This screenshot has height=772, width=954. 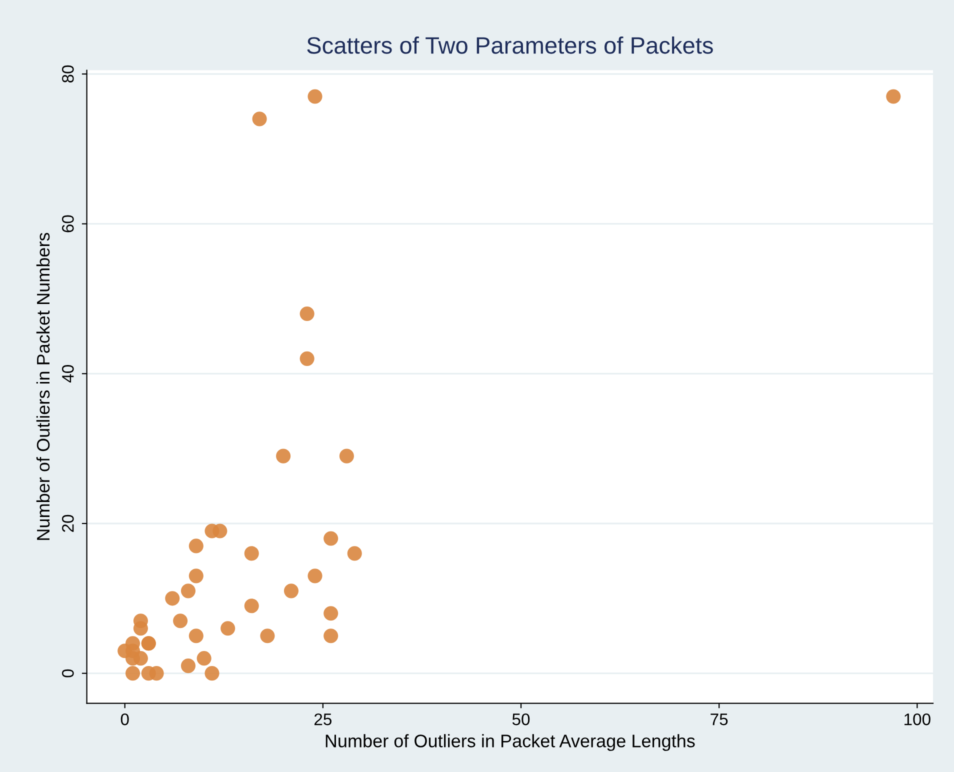 I want to click on x-tick-label: 100, so click(x=917, y=719).